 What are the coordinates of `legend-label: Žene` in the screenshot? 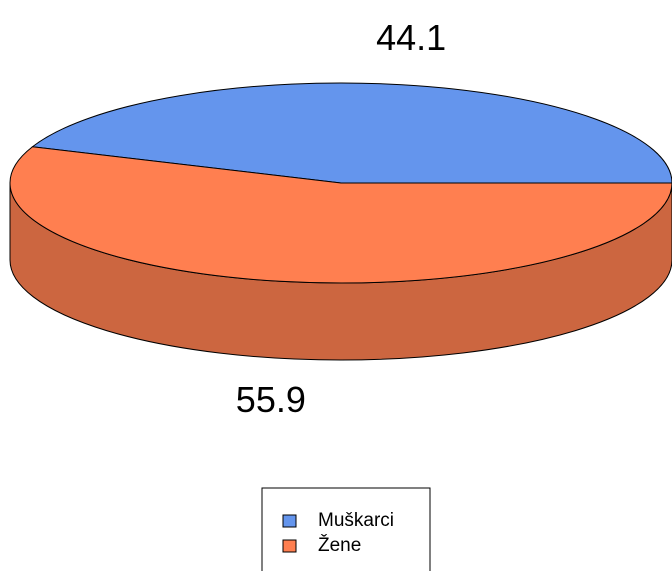 It's located at (339, 545).